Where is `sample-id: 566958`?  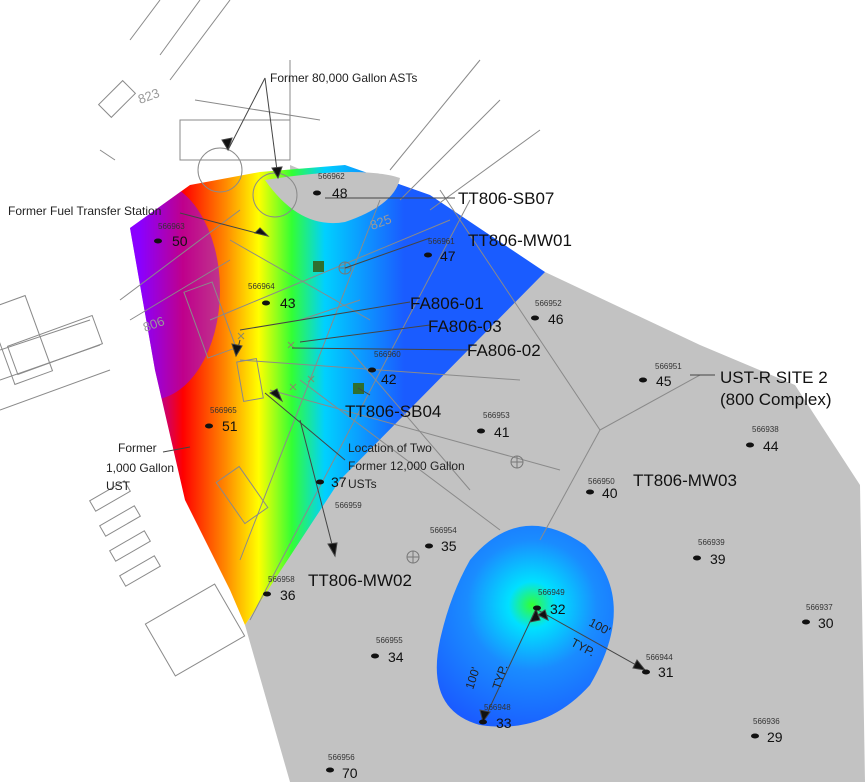 sample-id: 566958 is located at coordinates (281, 579).